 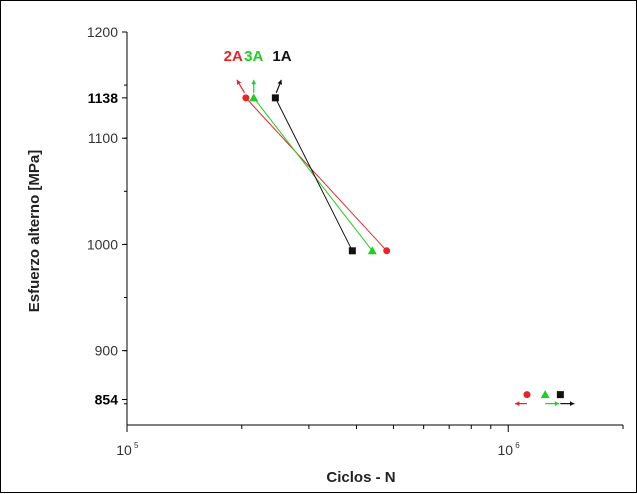 What do you see at coordinates (103, 138) in the screenshot?
I see `y-tick-label: 1100` at bounding box center [103, 138].